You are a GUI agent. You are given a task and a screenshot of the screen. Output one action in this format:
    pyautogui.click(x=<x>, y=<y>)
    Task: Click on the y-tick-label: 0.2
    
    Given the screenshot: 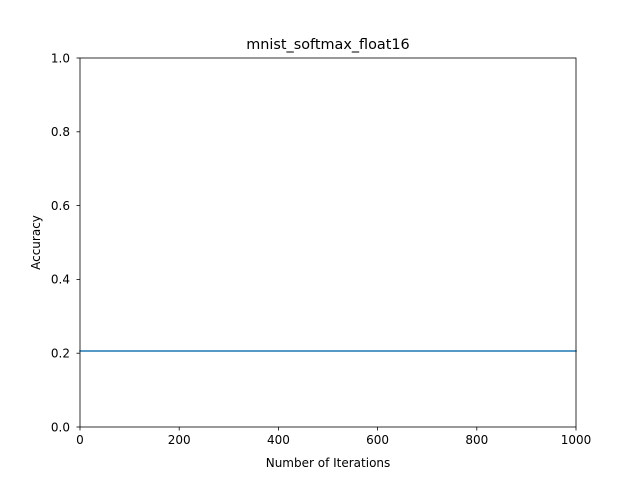 What is the action you would take?
    pyautogui.click(x=60, y=354)
    